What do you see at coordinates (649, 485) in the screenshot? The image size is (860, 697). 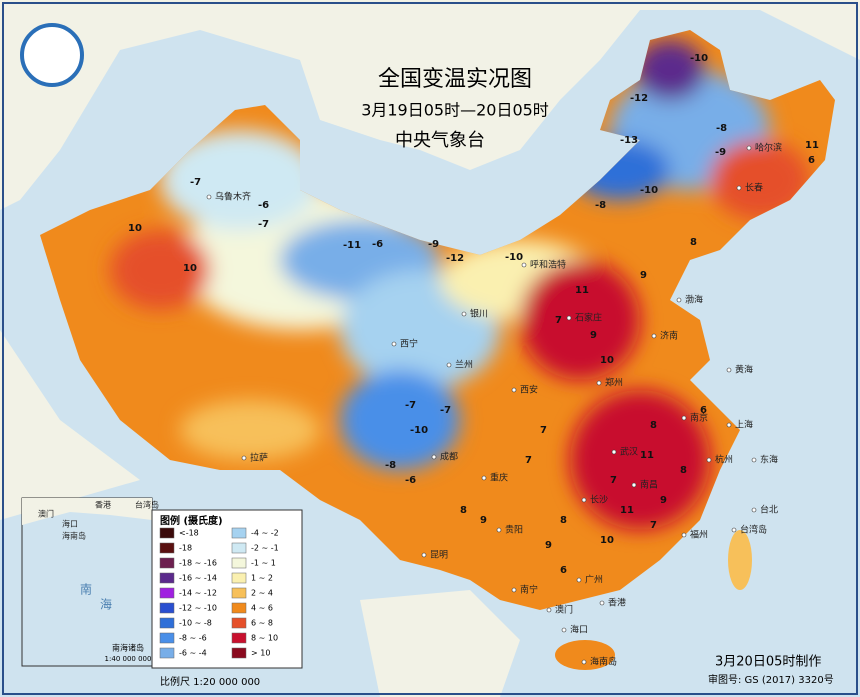 I see `place-label: 南昌` at bounding box center [649, 485].